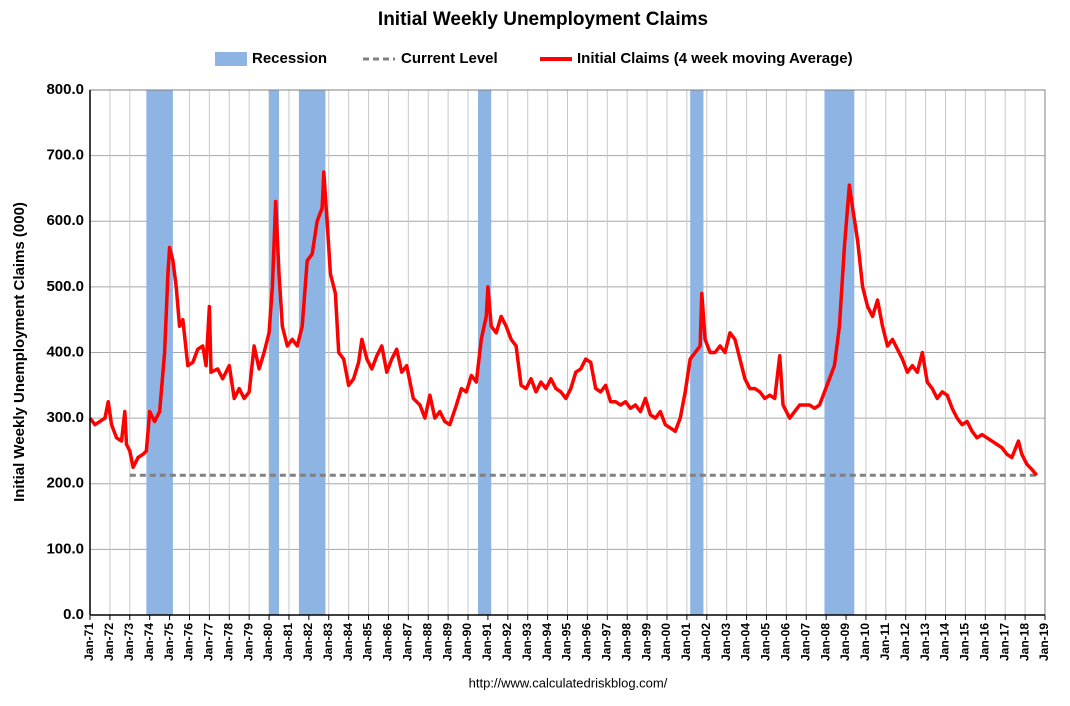 The height and width of the screenshot is (706, 1070). What do you see at coordinates (487, 642) in the screenshot?
I see `x-tick-label: Jan-91` at bounding box center [487, 642].